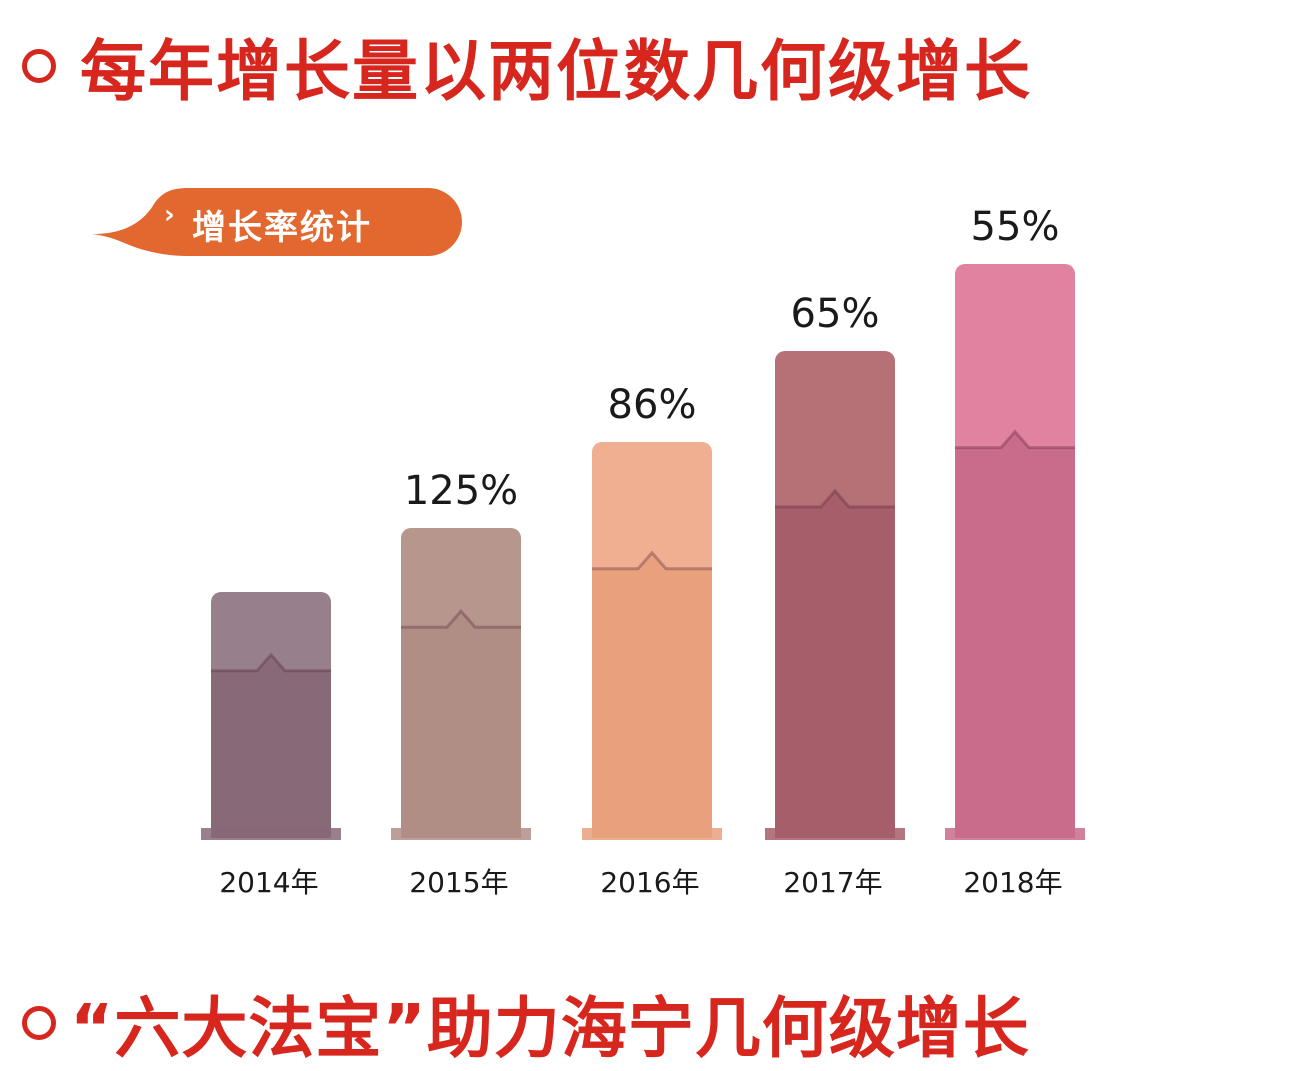  I want to click on value-label: 86%, so click(652, 405).